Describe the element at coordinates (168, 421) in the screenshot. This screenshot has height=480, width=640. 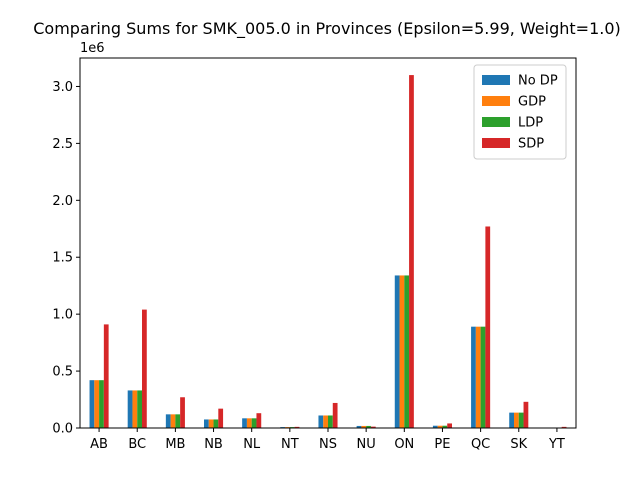
I see `bar-no-dp-mb` at that location.